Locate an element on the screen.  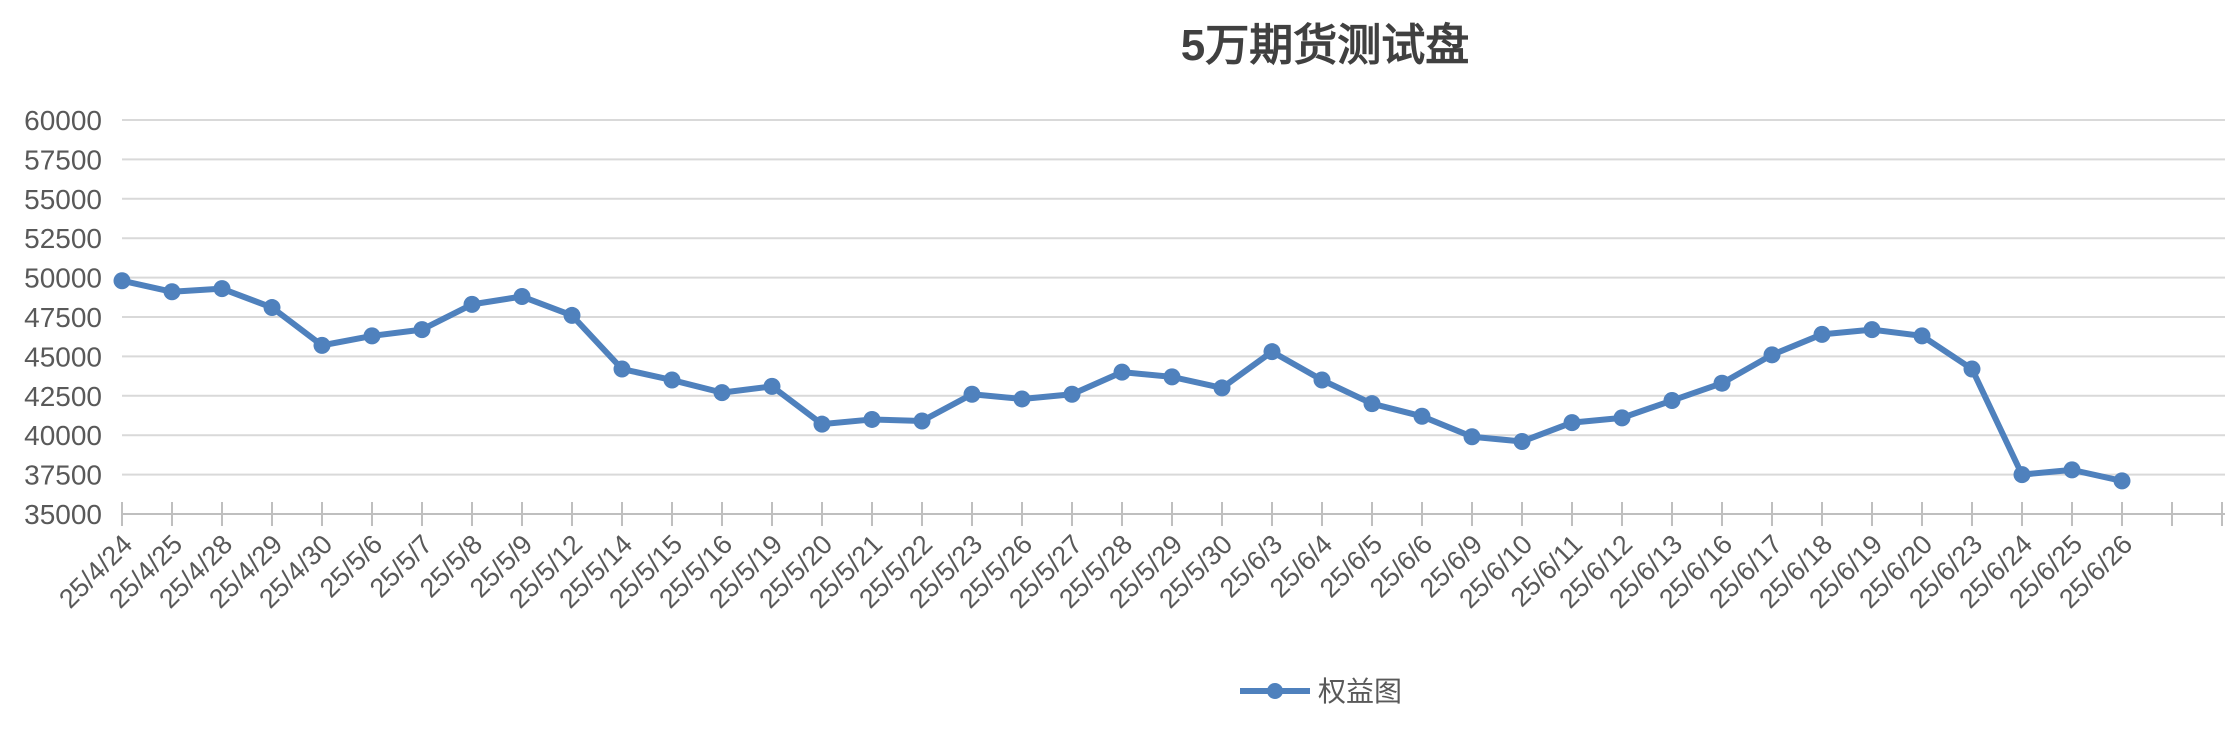
y-tick-label: 47500 is located at coordinates (63, 317).